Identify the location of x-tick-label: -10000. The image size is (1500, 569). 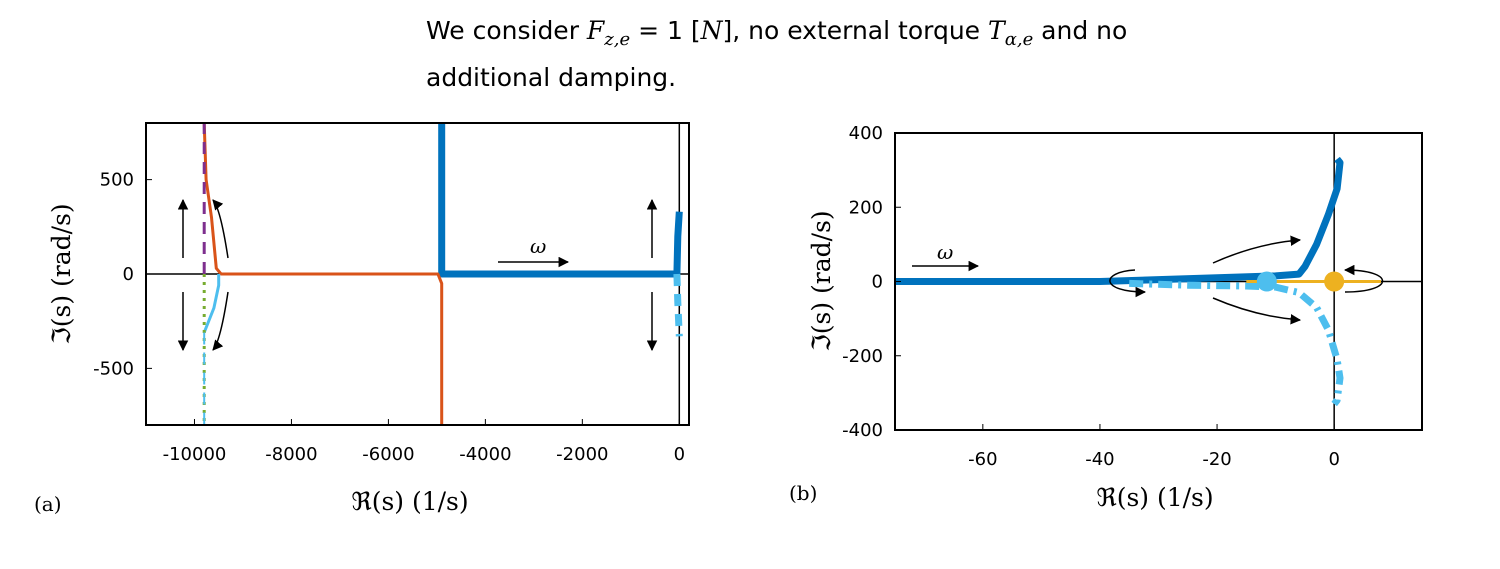
(195, 454).